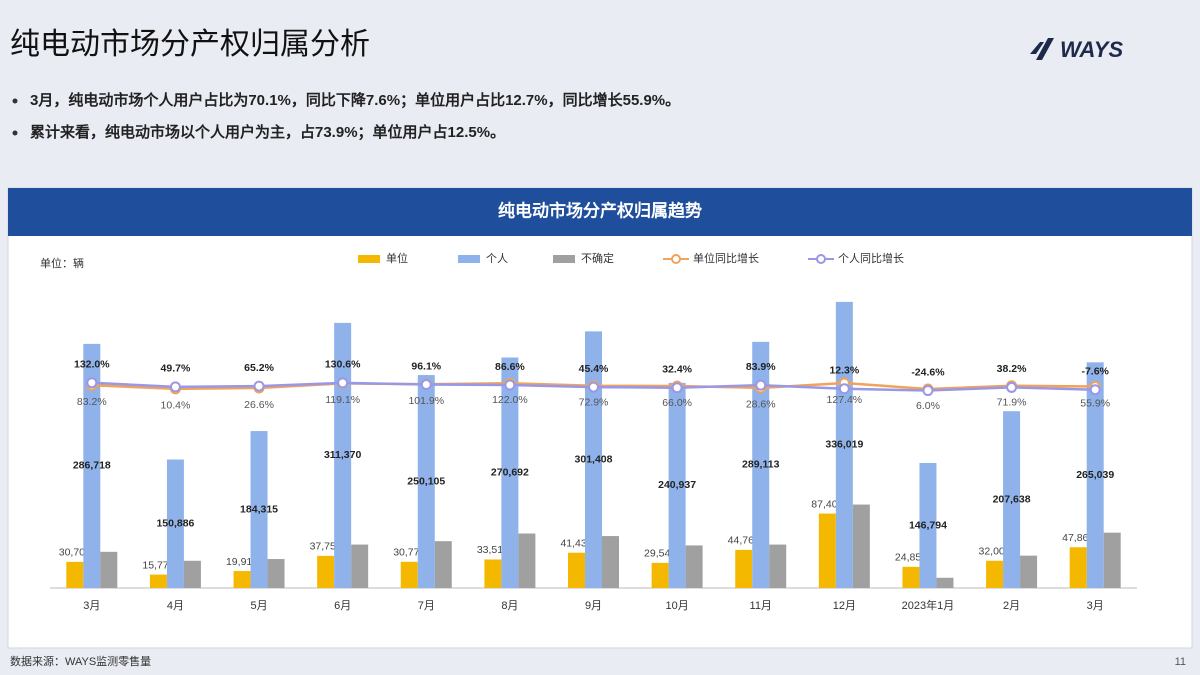  I want to click on legend-label: 个人, so click(497, 258).